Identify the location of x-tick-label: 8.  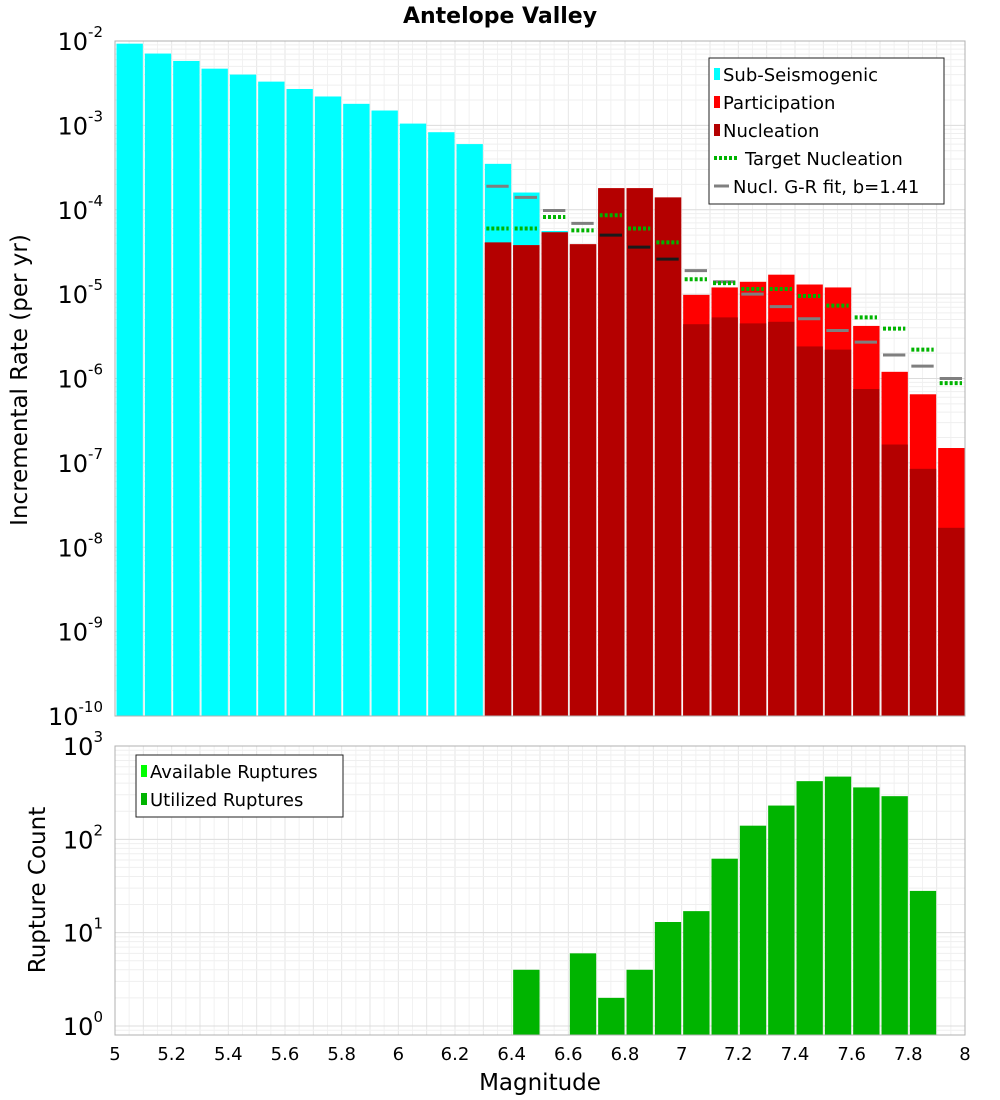
(964, 1054).